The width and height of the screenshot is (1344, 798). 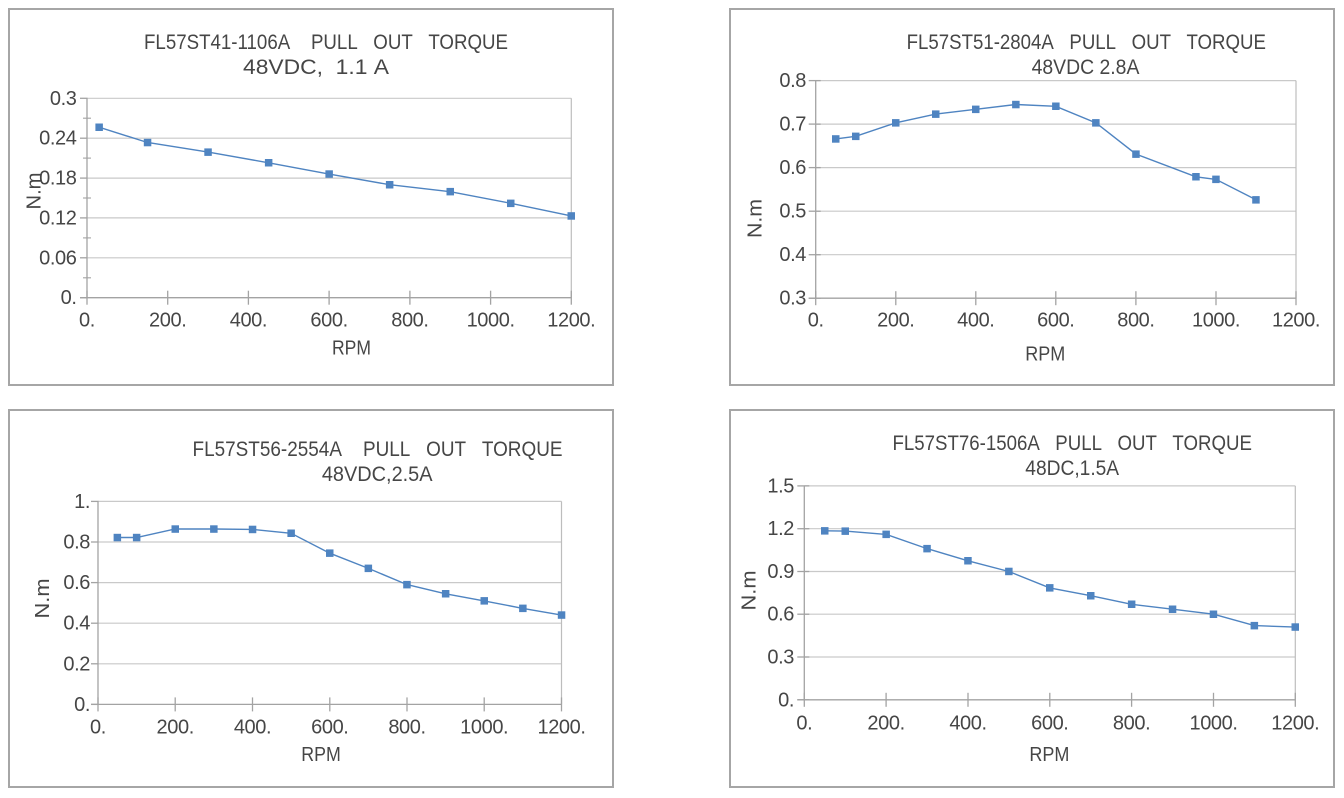 What do you see at coordinates (326, 42) in the screenshot?
I see `svg-text:FL57ST41-1106A PULL OUT: FL57ST41-1106A PULL OUT TORQUE` at bounding box center [326, 42].